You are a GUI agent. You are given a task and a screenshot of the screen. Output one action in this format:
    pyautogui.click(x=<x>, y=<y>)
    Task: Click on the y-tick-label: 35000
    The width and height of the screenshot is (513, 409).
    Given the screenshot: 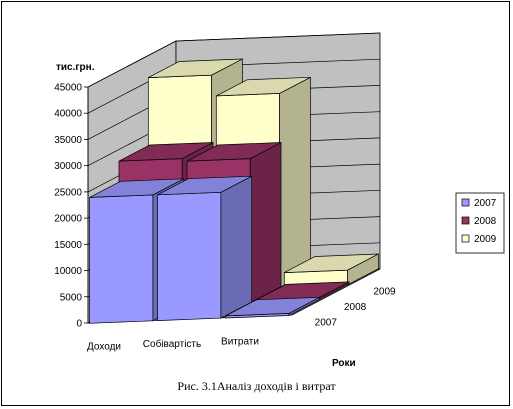 What is the action you would take?
    pyautogui.click(x=68, y=140)
    